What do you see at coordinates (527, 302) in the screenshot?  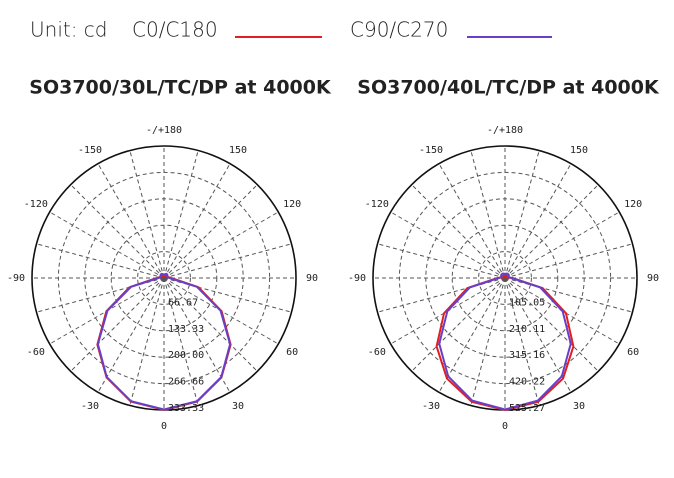 I see `radial-tick-label: 105.05` at bounding box center [527, 302].